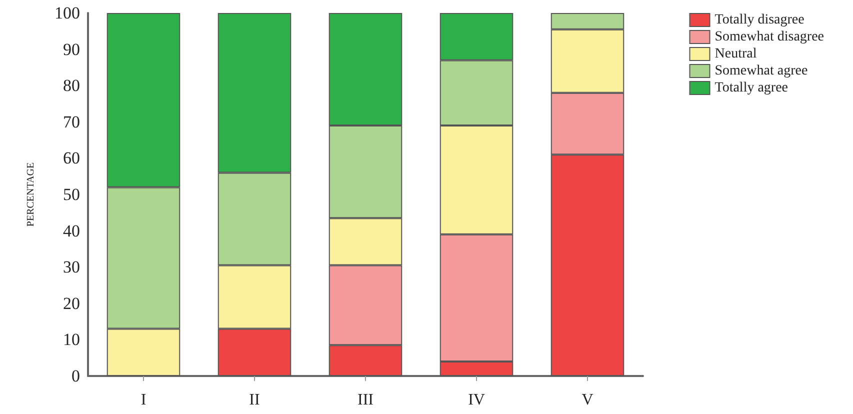  I want to click on y-tick-label: 10, so click(71, 340).